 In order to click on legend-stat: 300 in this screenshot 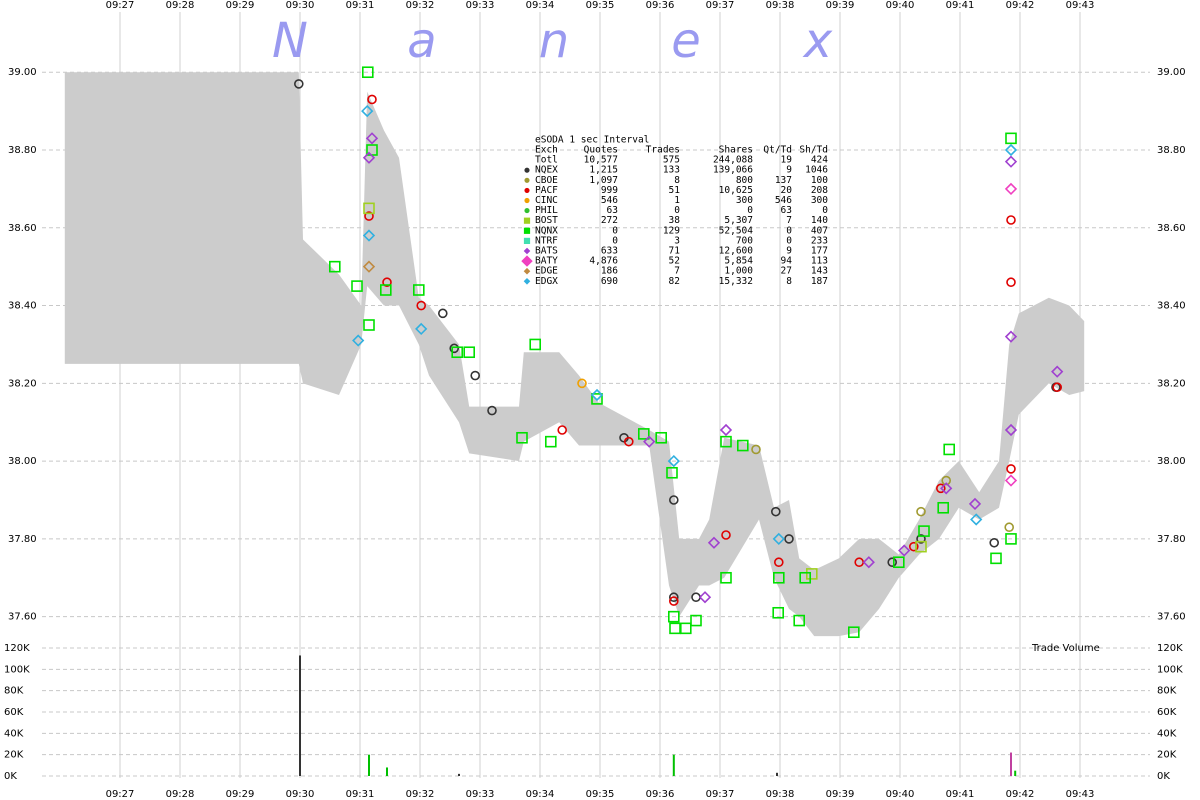, I will do `click(744, 200)`.